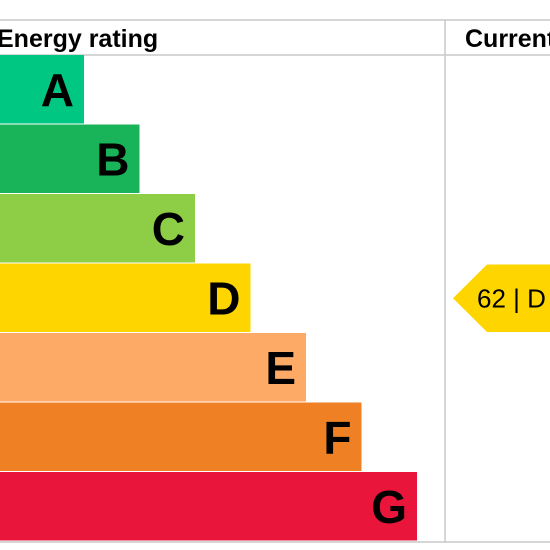  I want to click on band-d-bar, so click(125, 297).